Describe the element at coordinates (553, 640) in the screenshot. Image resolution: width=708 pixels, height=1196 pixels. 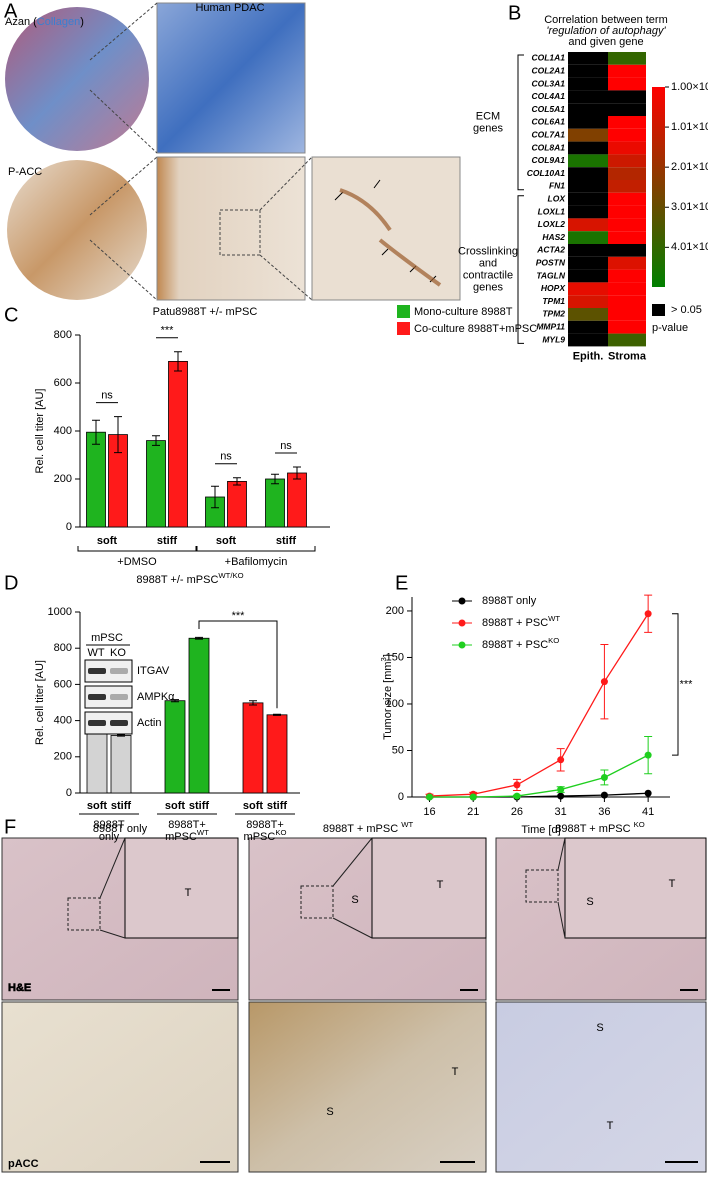
I see `superscript: KO` at that location.